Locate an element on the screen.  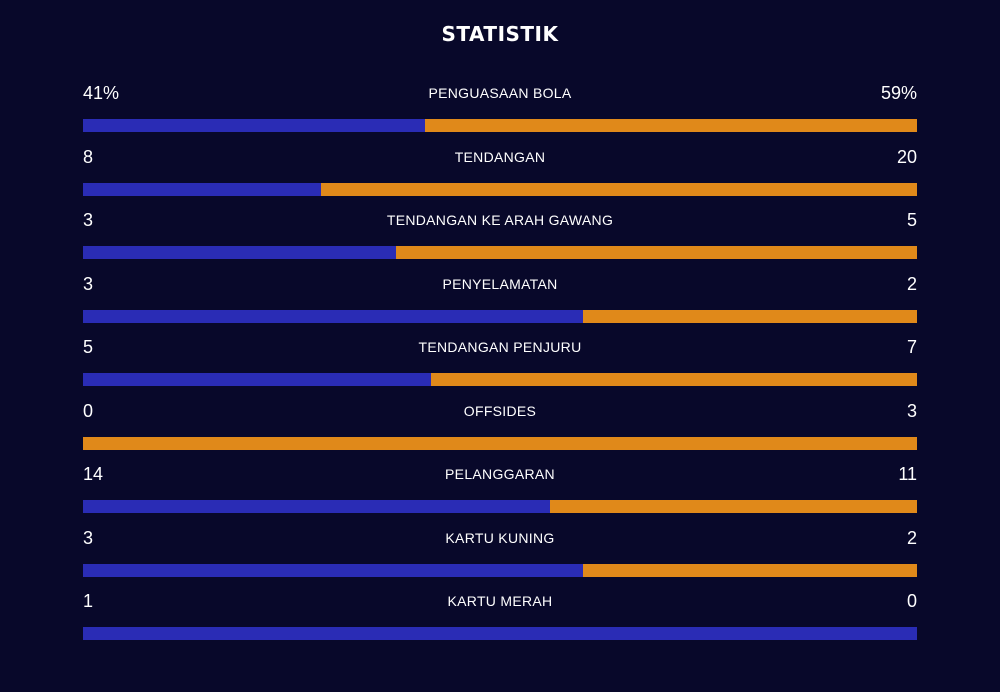
stat-label: KARTU KUNING is located at coordinates (500, 537).